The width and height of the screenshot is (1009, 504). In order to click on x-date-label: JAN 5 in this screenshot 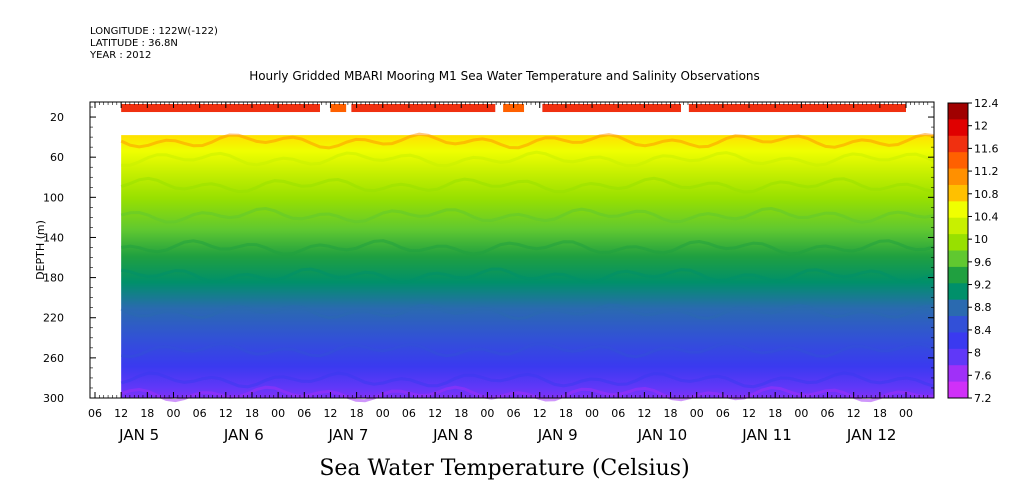, I will do `click(138, 435)`.